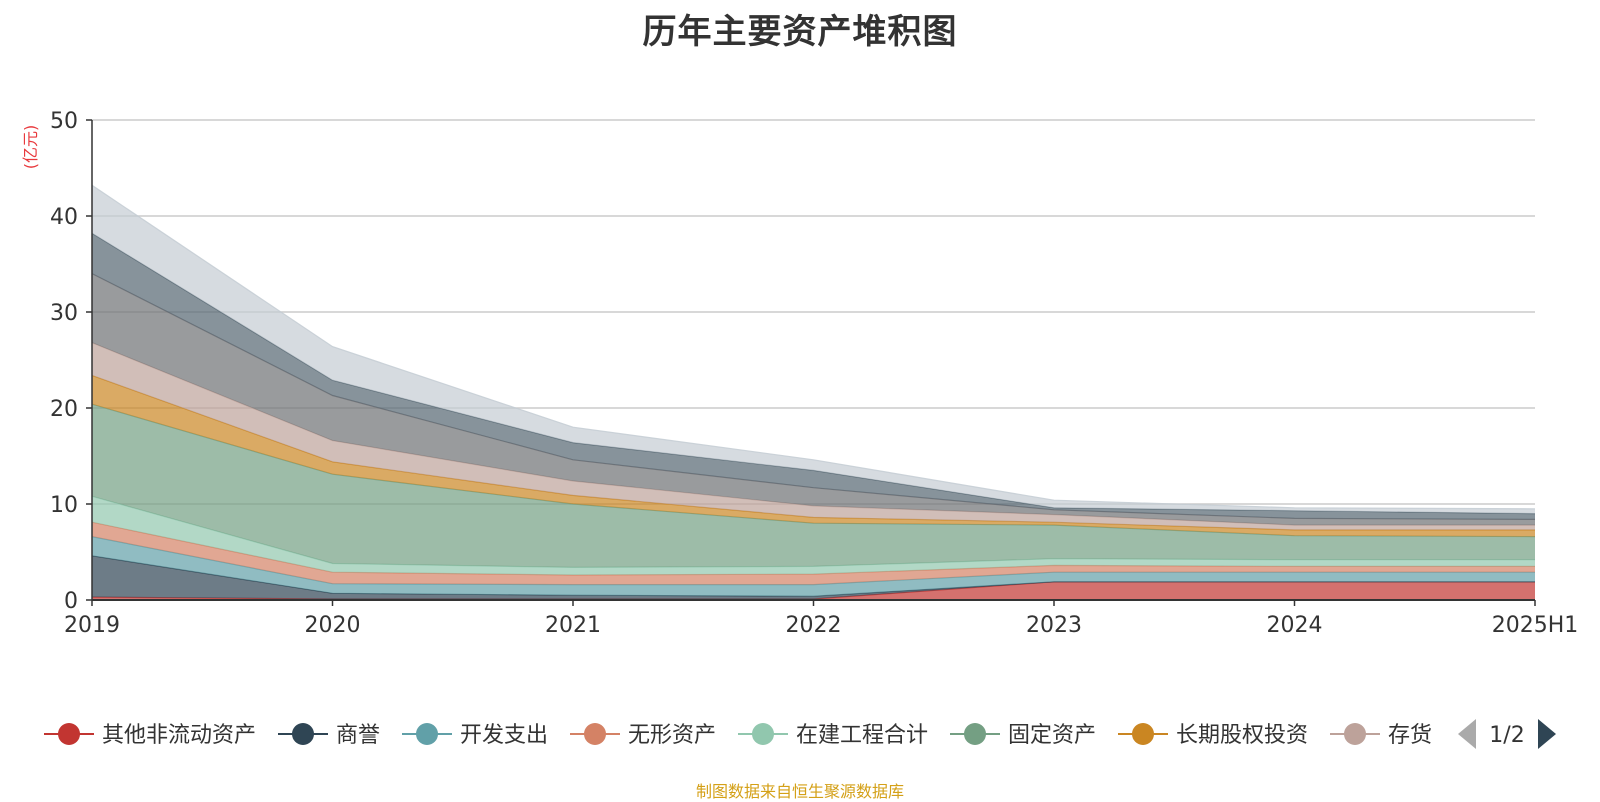 The width and height of the screenshot is (1600, 802). Describe the element at coordinates (358, 735) in the screenshot. I see `legend-label: 商誉` at that location.